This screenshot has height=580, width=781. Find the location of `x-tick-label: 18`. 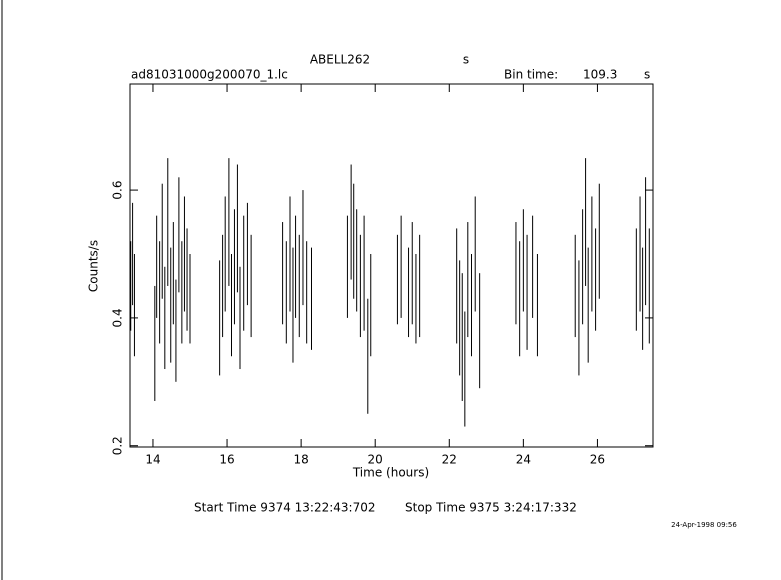

x-tick-label: 18 is located at coordinates (300, 460).